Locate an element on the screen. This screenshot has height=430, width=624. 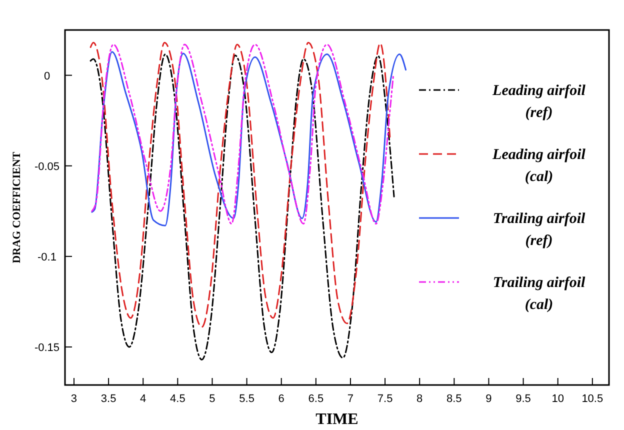
x-tick-label: 5.5 is located at coordinates (246, 399).